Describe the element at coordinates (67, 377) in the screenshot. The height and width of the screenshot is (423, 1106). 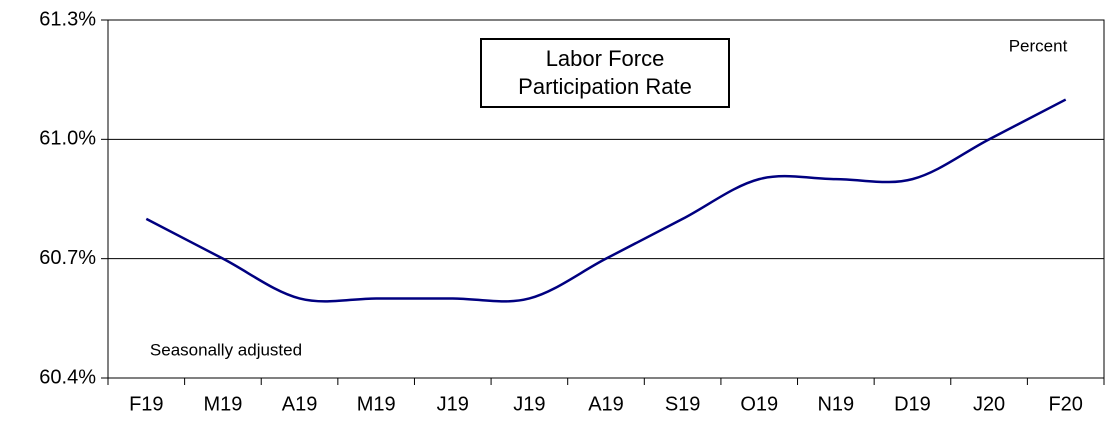
I see `y-tick-label: 60.4%` at that location.